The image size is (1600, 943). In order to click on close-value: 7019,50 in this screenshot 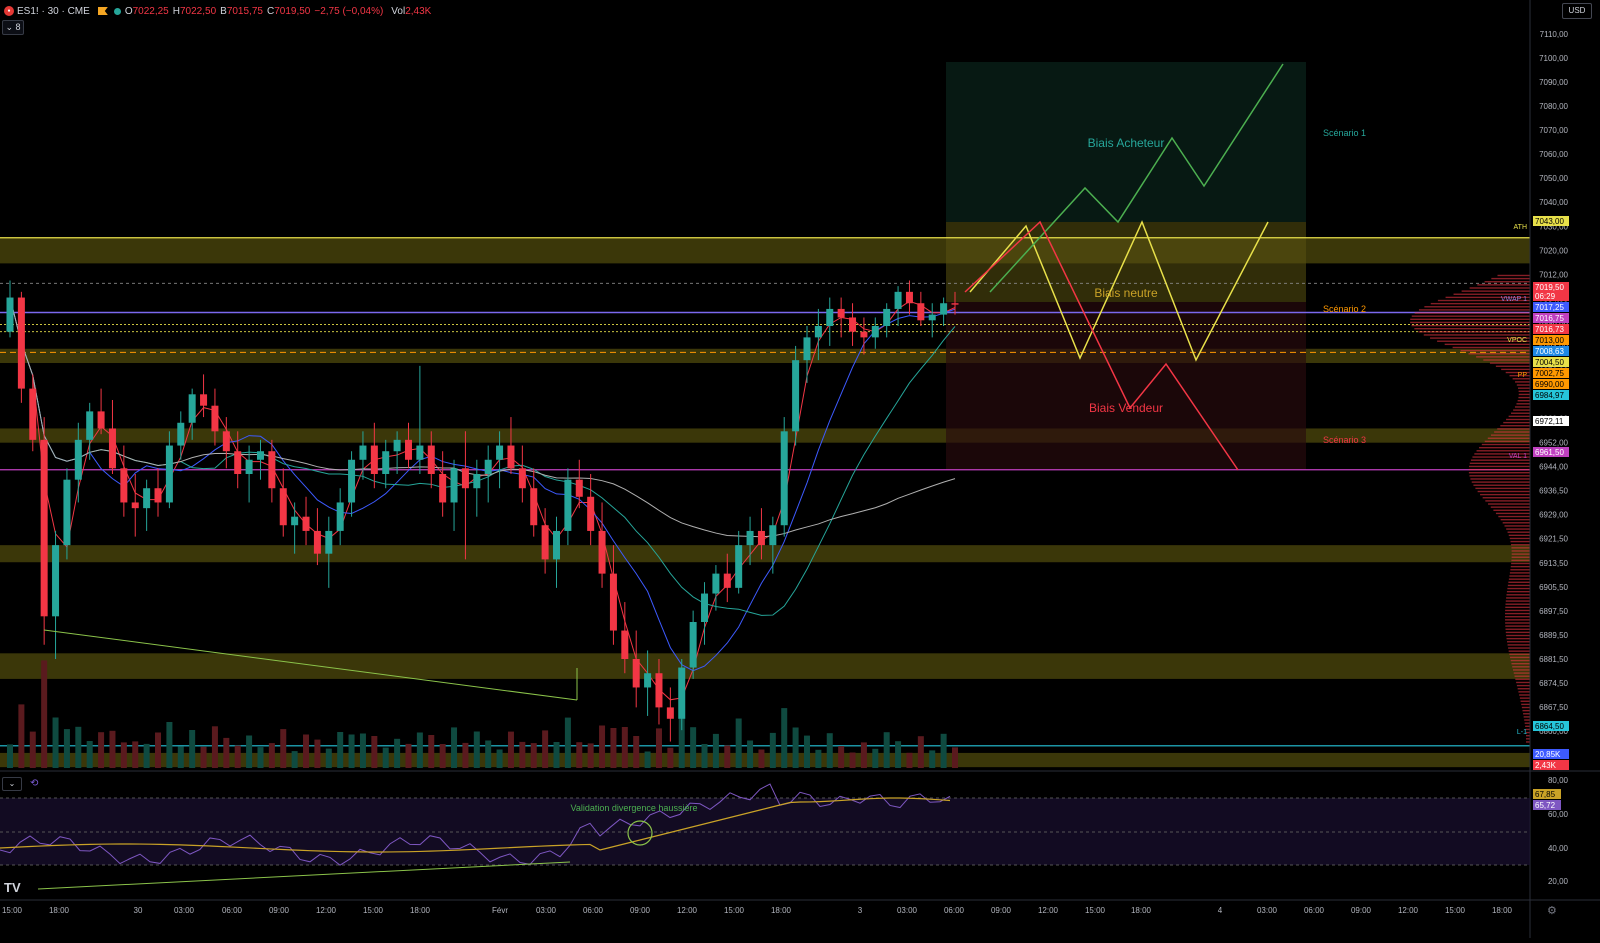, I will do `click(292, 11)`.